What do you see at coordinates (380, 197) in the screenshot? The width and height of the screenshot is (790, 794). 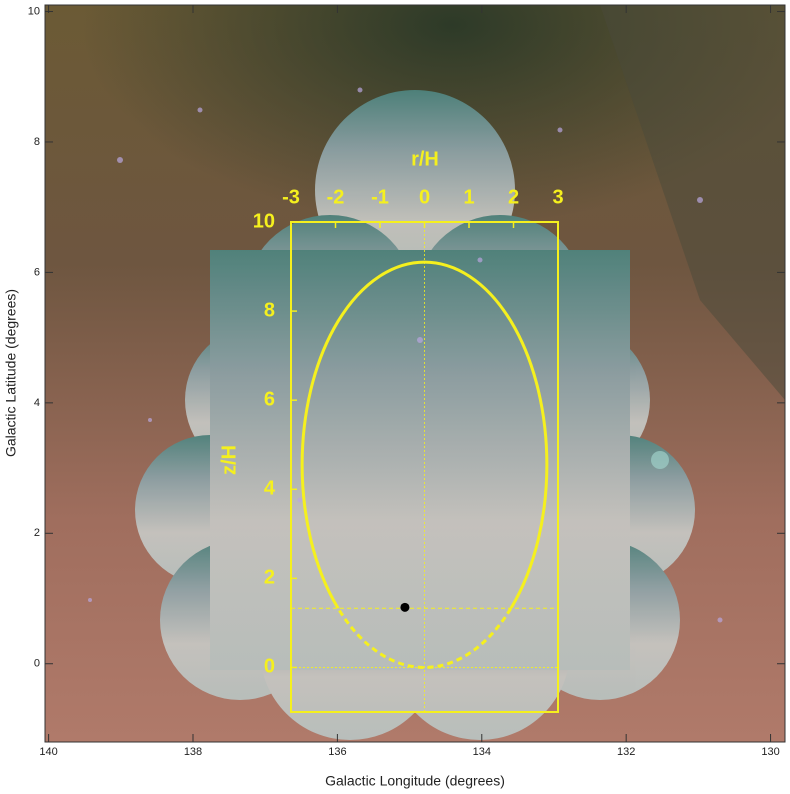 I see `overlay-x-tick-label: -1` at bounding box center [380, 197].